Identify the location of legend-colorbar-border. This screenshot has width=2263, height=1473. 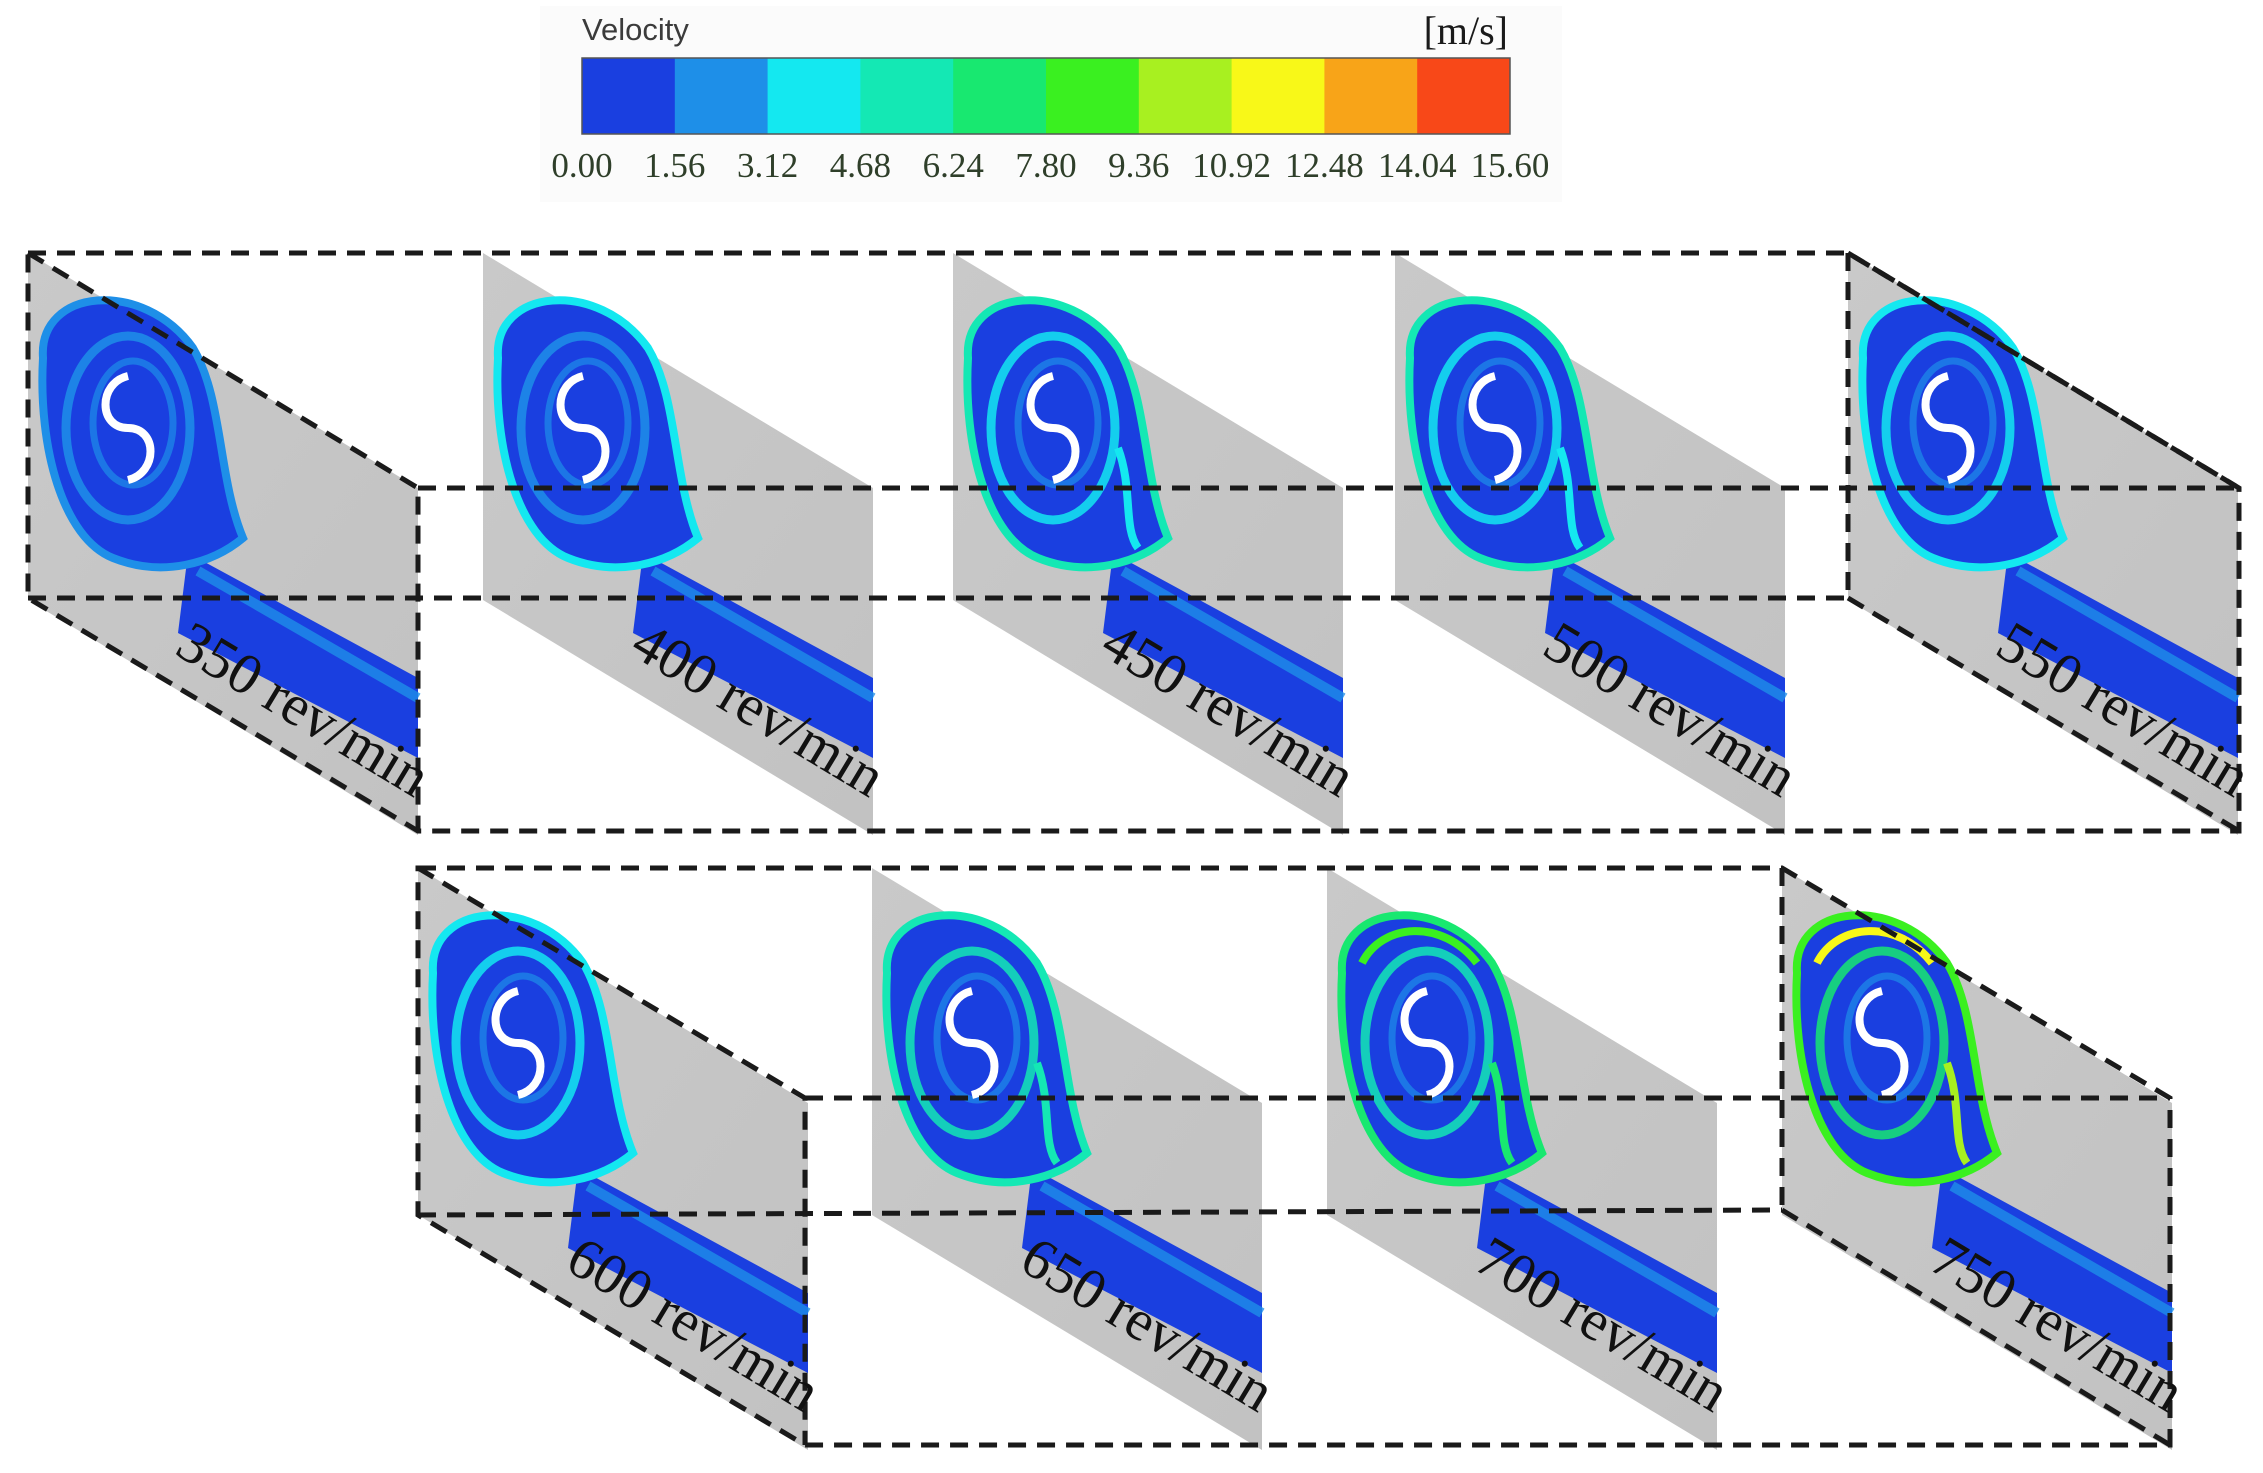
(1046, 96).